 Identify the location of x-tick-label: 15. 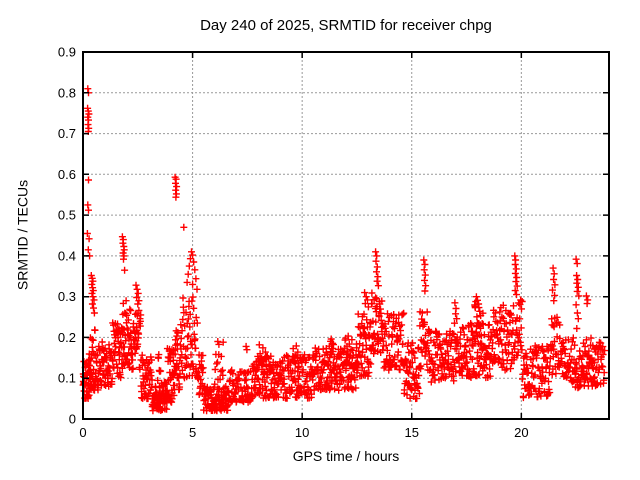
(412, 432).